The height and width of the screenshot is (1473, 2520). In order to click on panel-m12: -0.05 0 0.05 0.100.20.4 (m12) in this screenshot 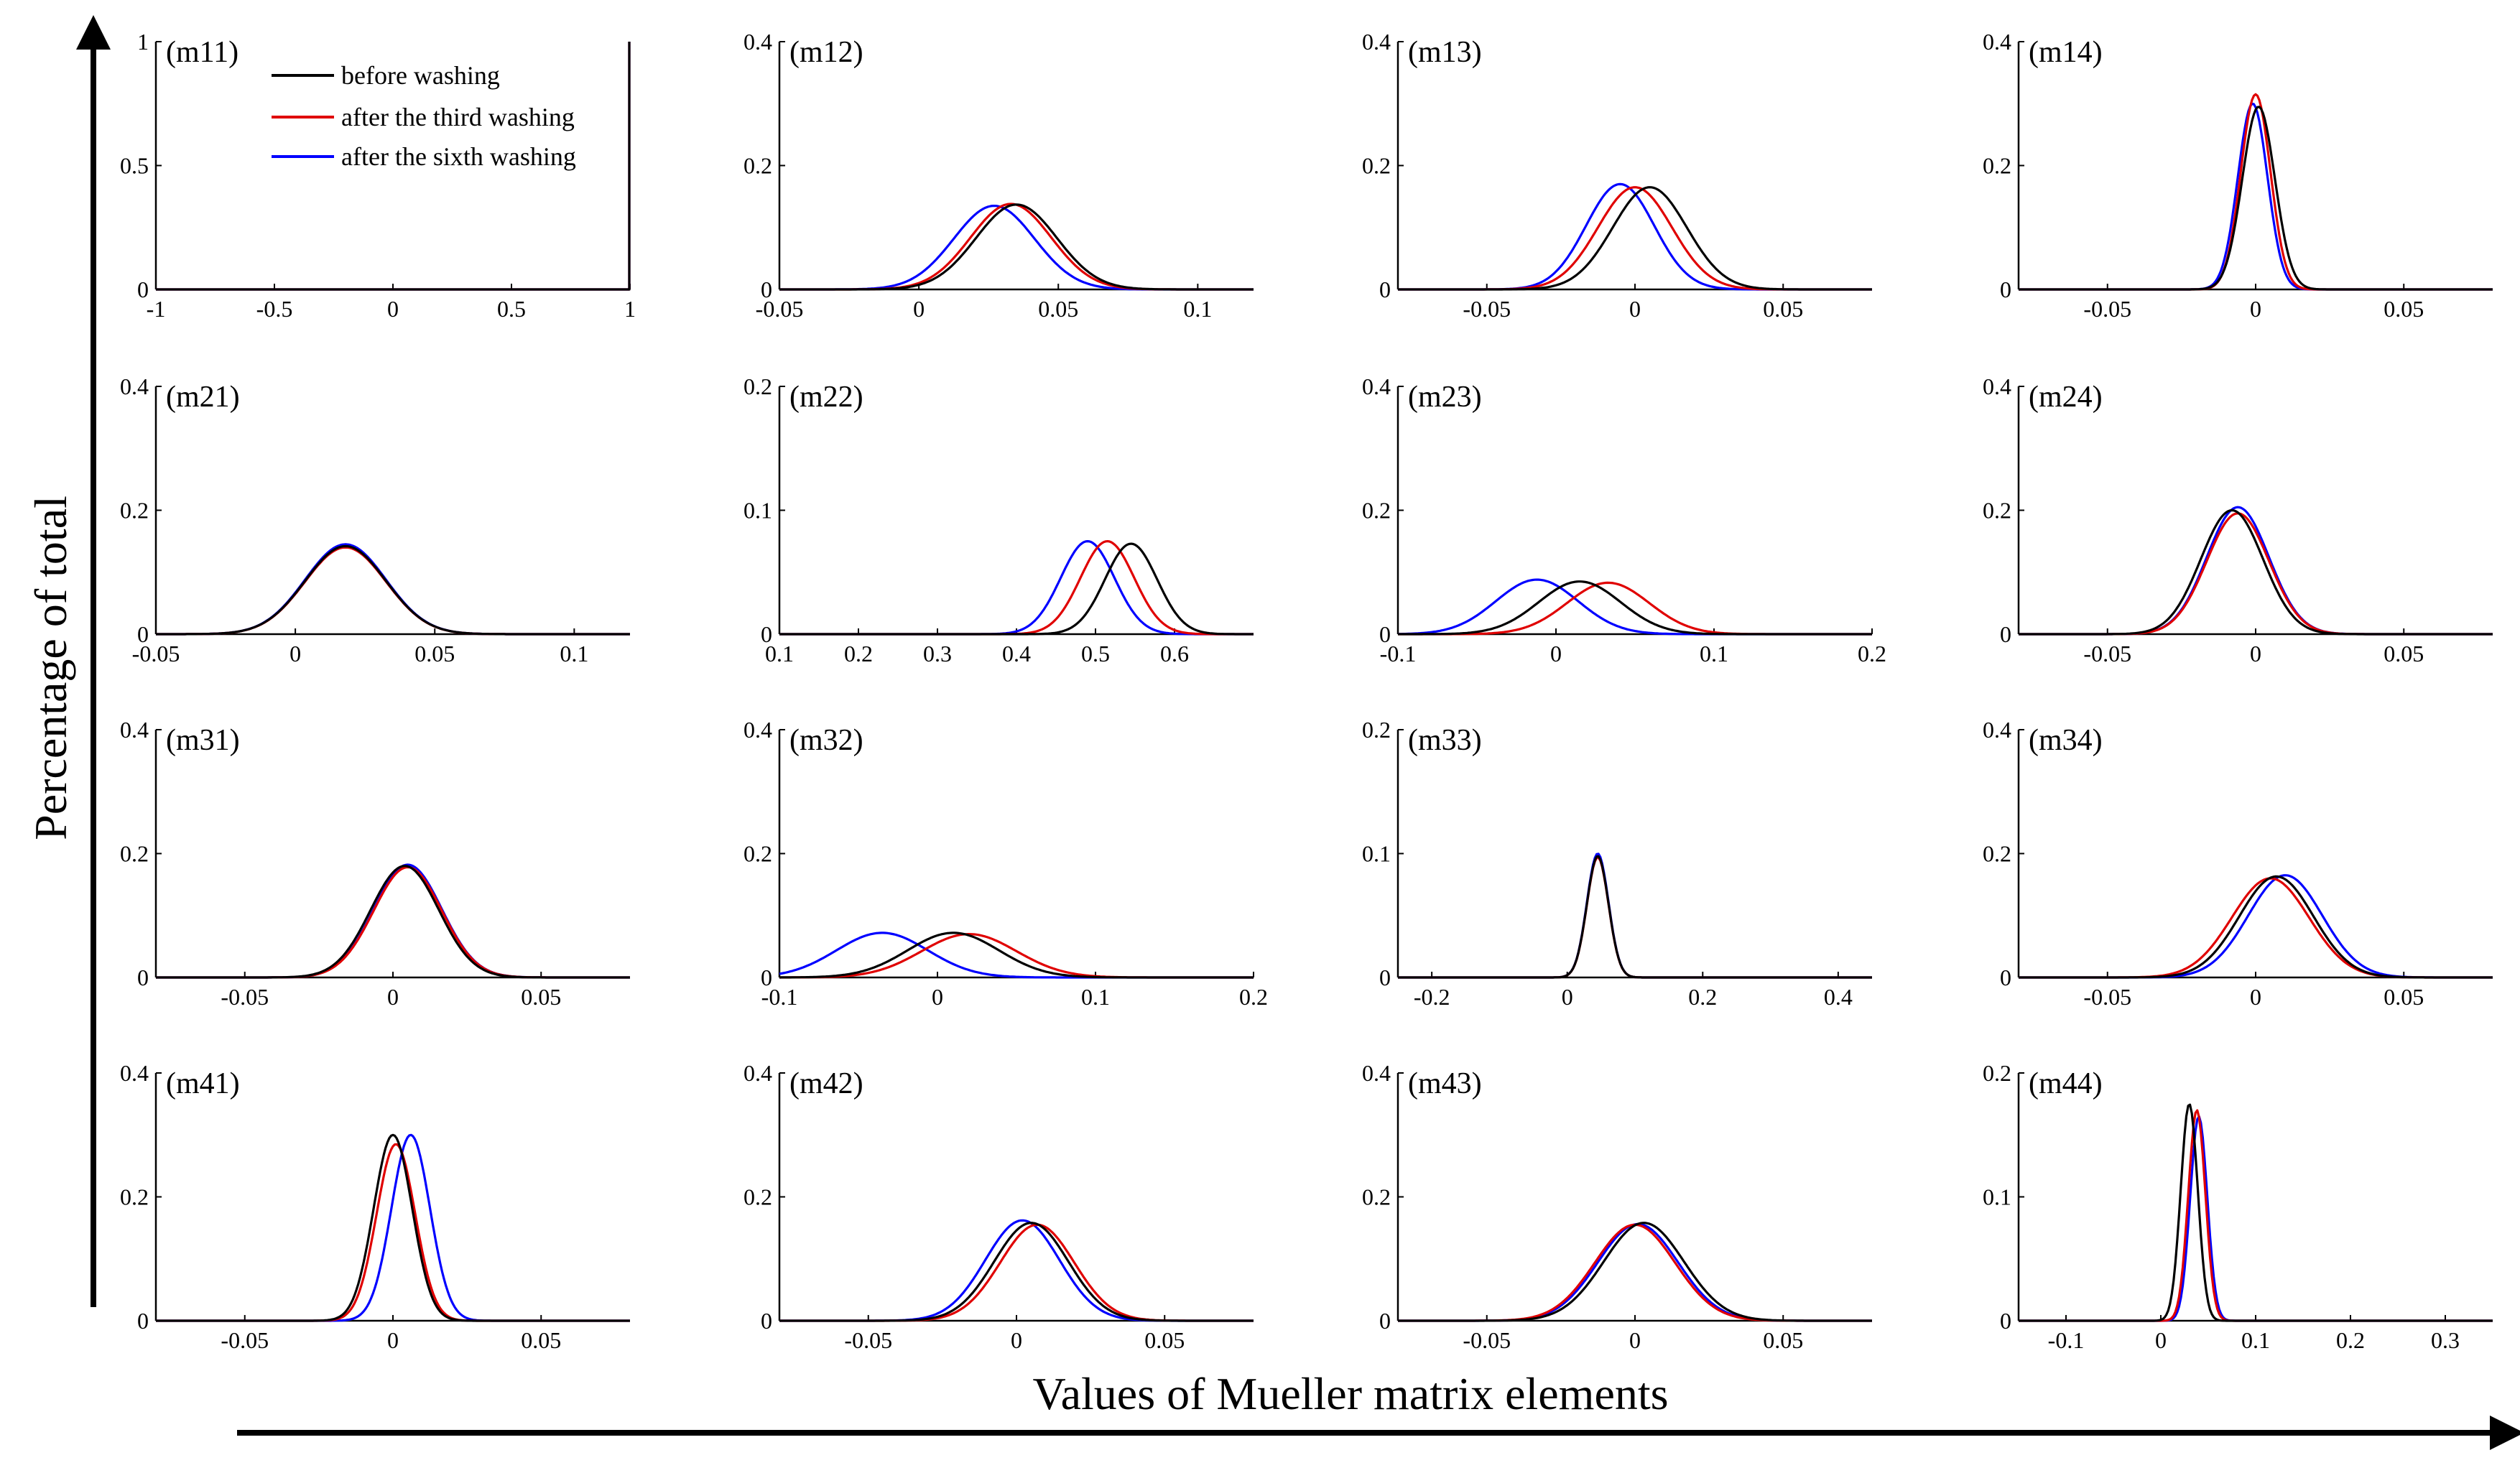, I will do `click(999, 176)`.